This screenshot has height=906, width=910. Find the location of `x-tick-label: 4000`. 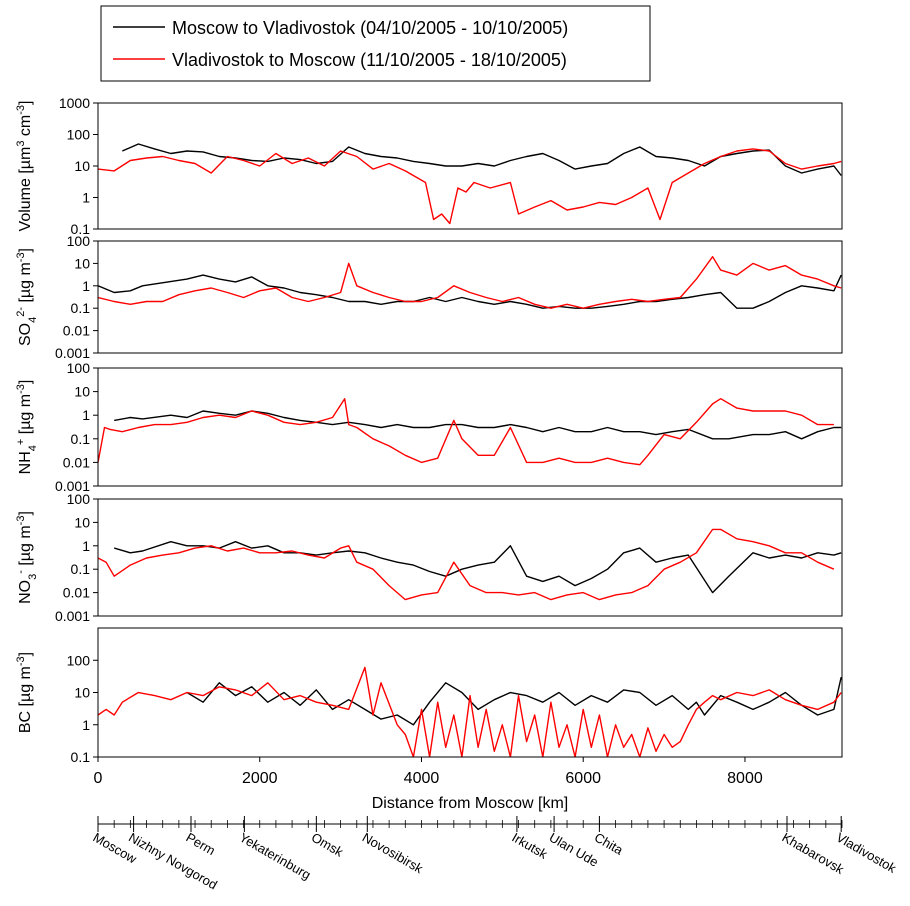

x-tick-label: 4000 is located at coordinates (422, 778).